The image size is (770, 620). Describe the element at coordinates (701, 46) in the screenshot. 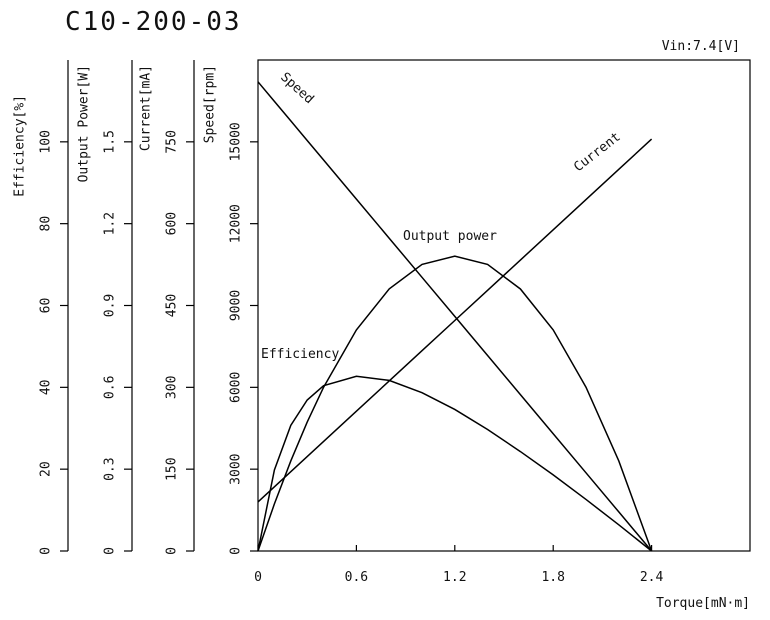

I see `annotation: Vin:7.4[V]` at that location.